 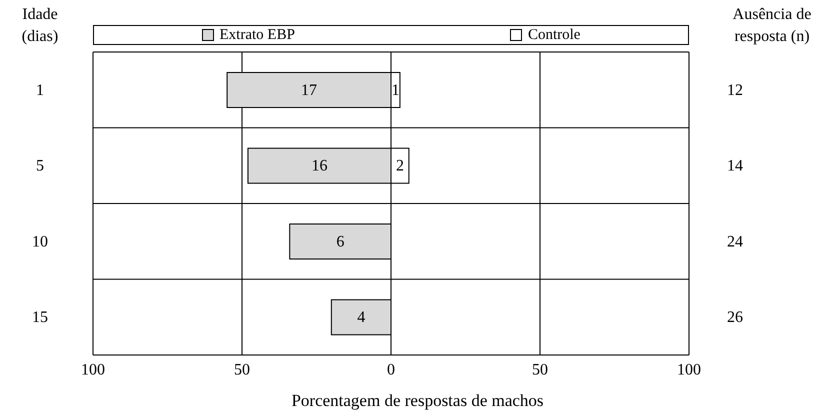 I want to click on y-tick-label: 15, so click(x=40, y=317).